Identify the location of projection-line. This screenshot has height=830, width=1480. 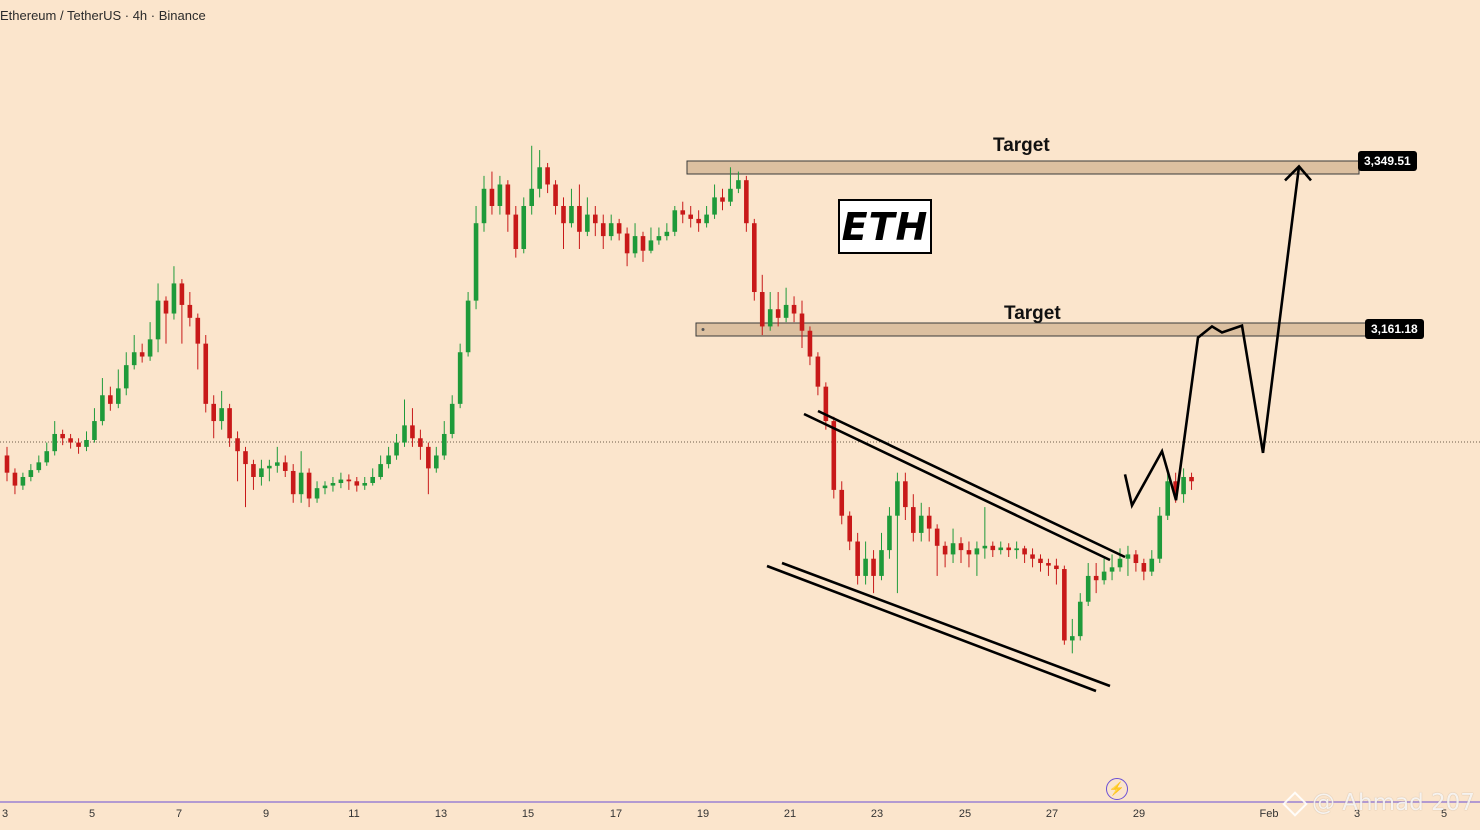
(1212, 338).